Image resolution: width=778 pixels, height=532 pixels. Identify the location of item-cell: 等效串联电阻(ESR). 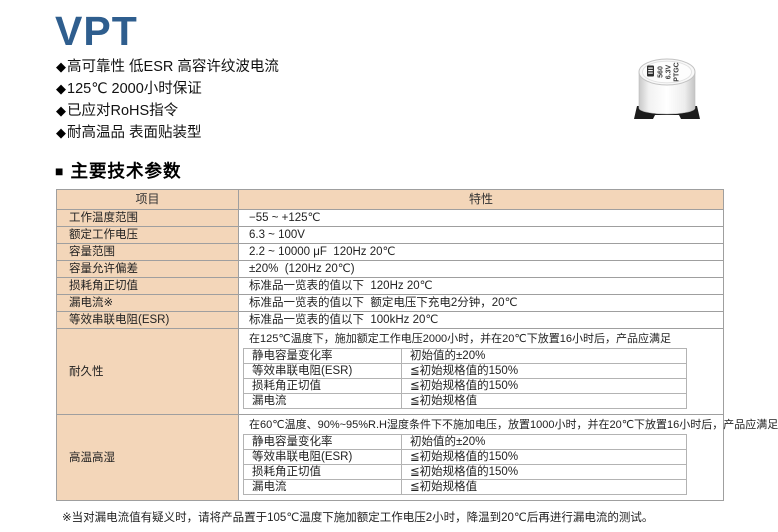
(147, 320).